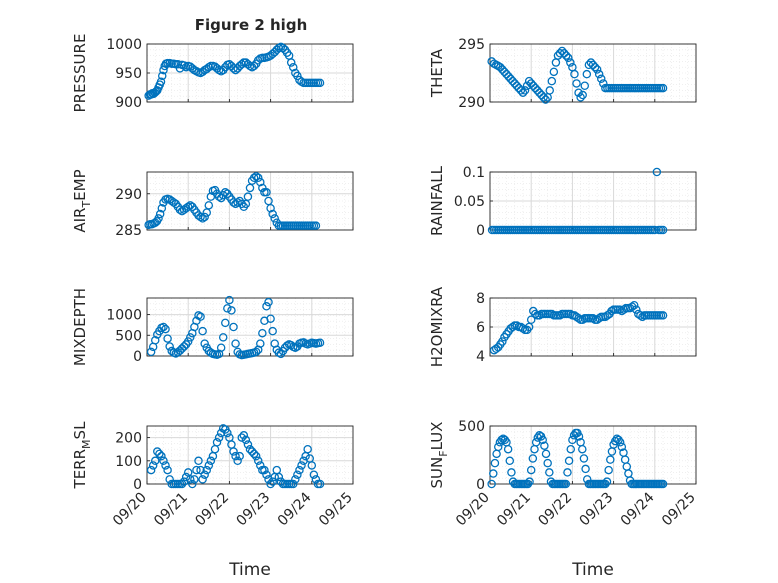  Describe the element at coordinates (80, 220) in the screenshot. I see `y-label-main: AIR` at that location.